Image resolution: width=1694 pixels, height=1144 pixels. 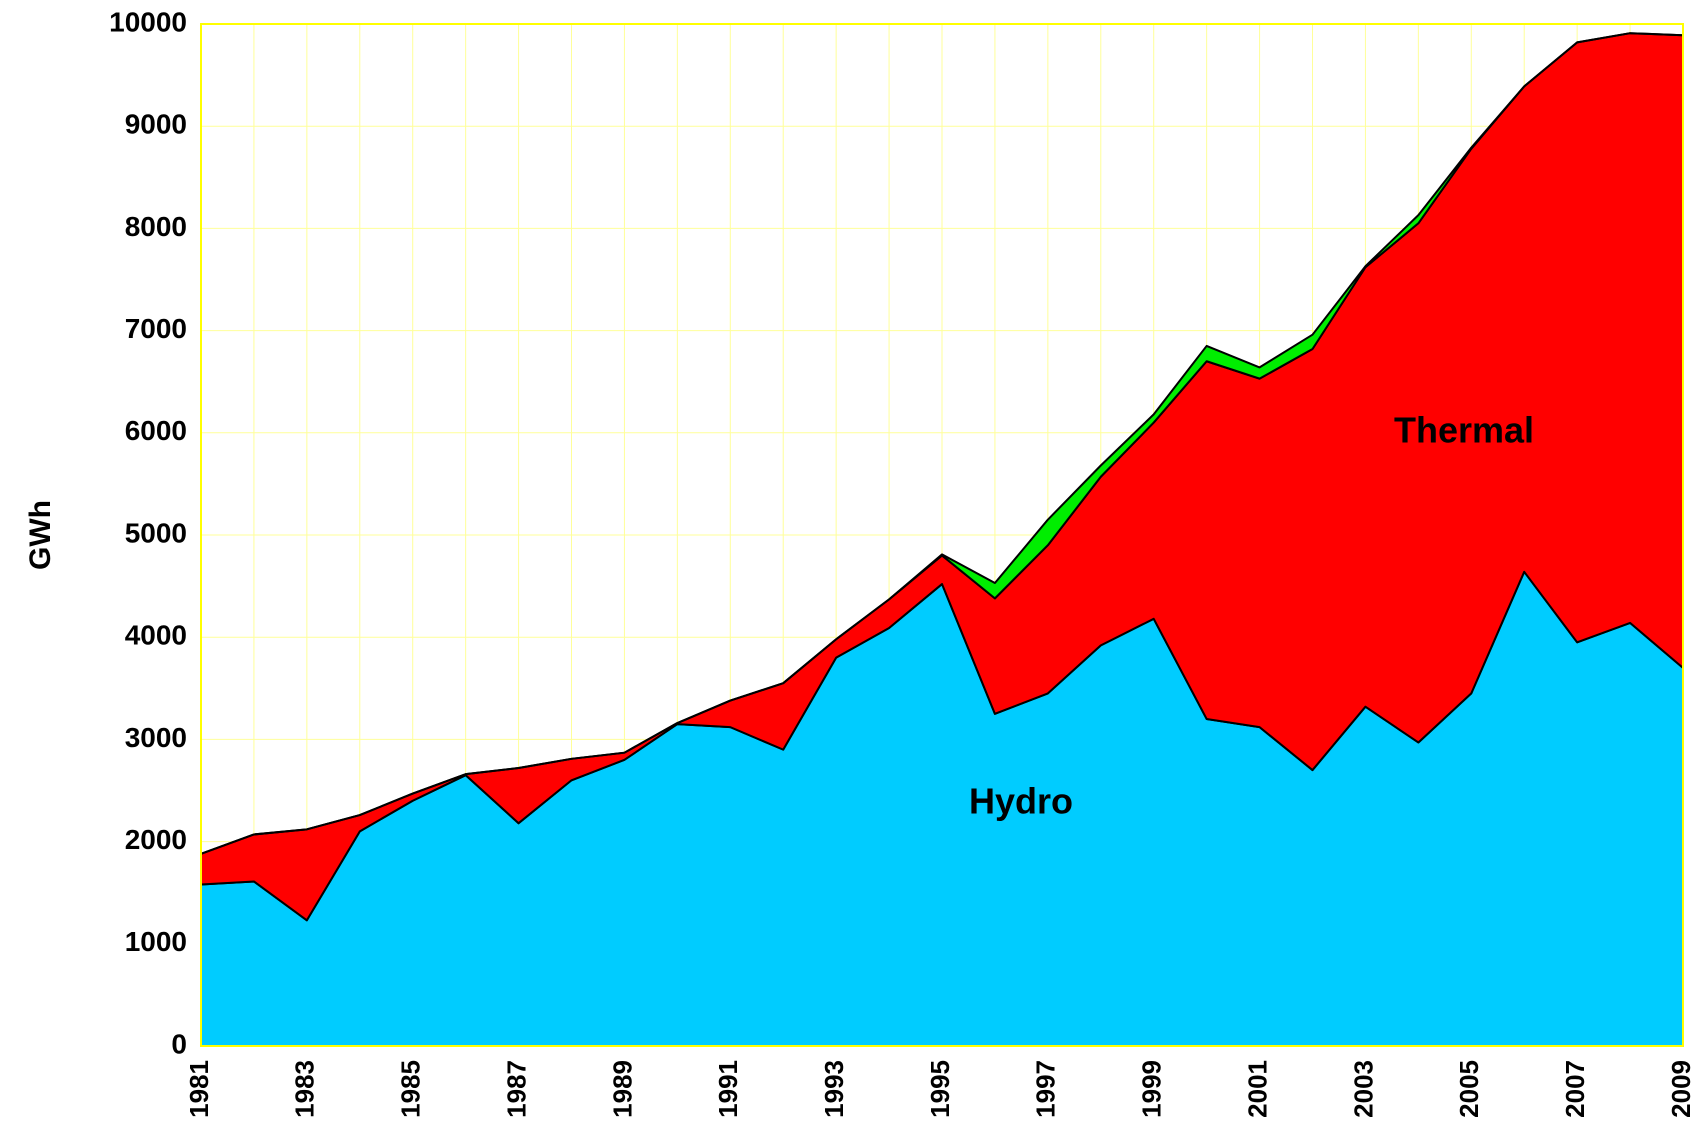 I want to click on x-tick-label: 1997, so click(x=1046, y=1089).